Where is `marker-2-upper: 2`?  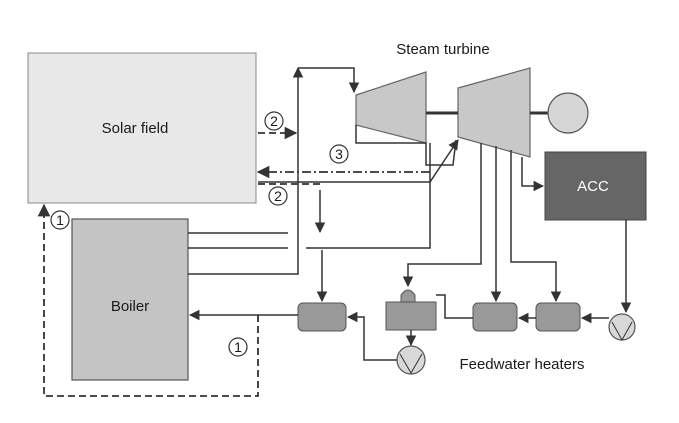 marker-2-upper: 2 is located at coordinates (274, 121).